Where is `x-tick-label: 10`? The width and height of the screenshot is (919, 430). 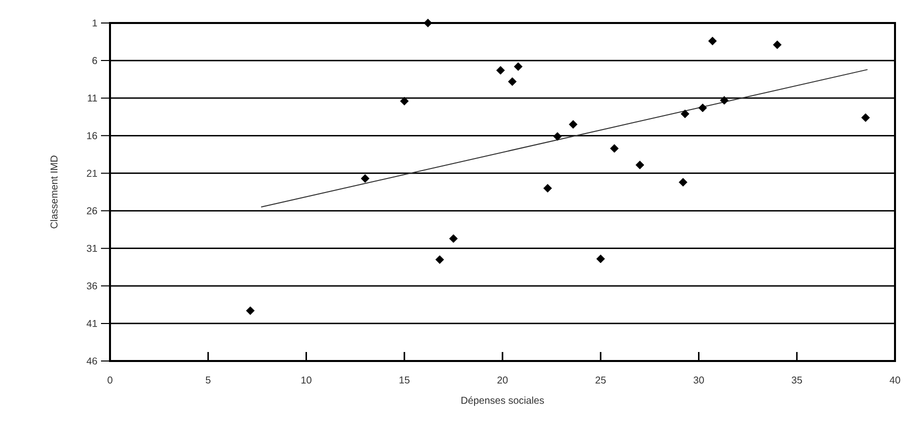 x-tick-label: 10 is located at coordinates (306, 380).